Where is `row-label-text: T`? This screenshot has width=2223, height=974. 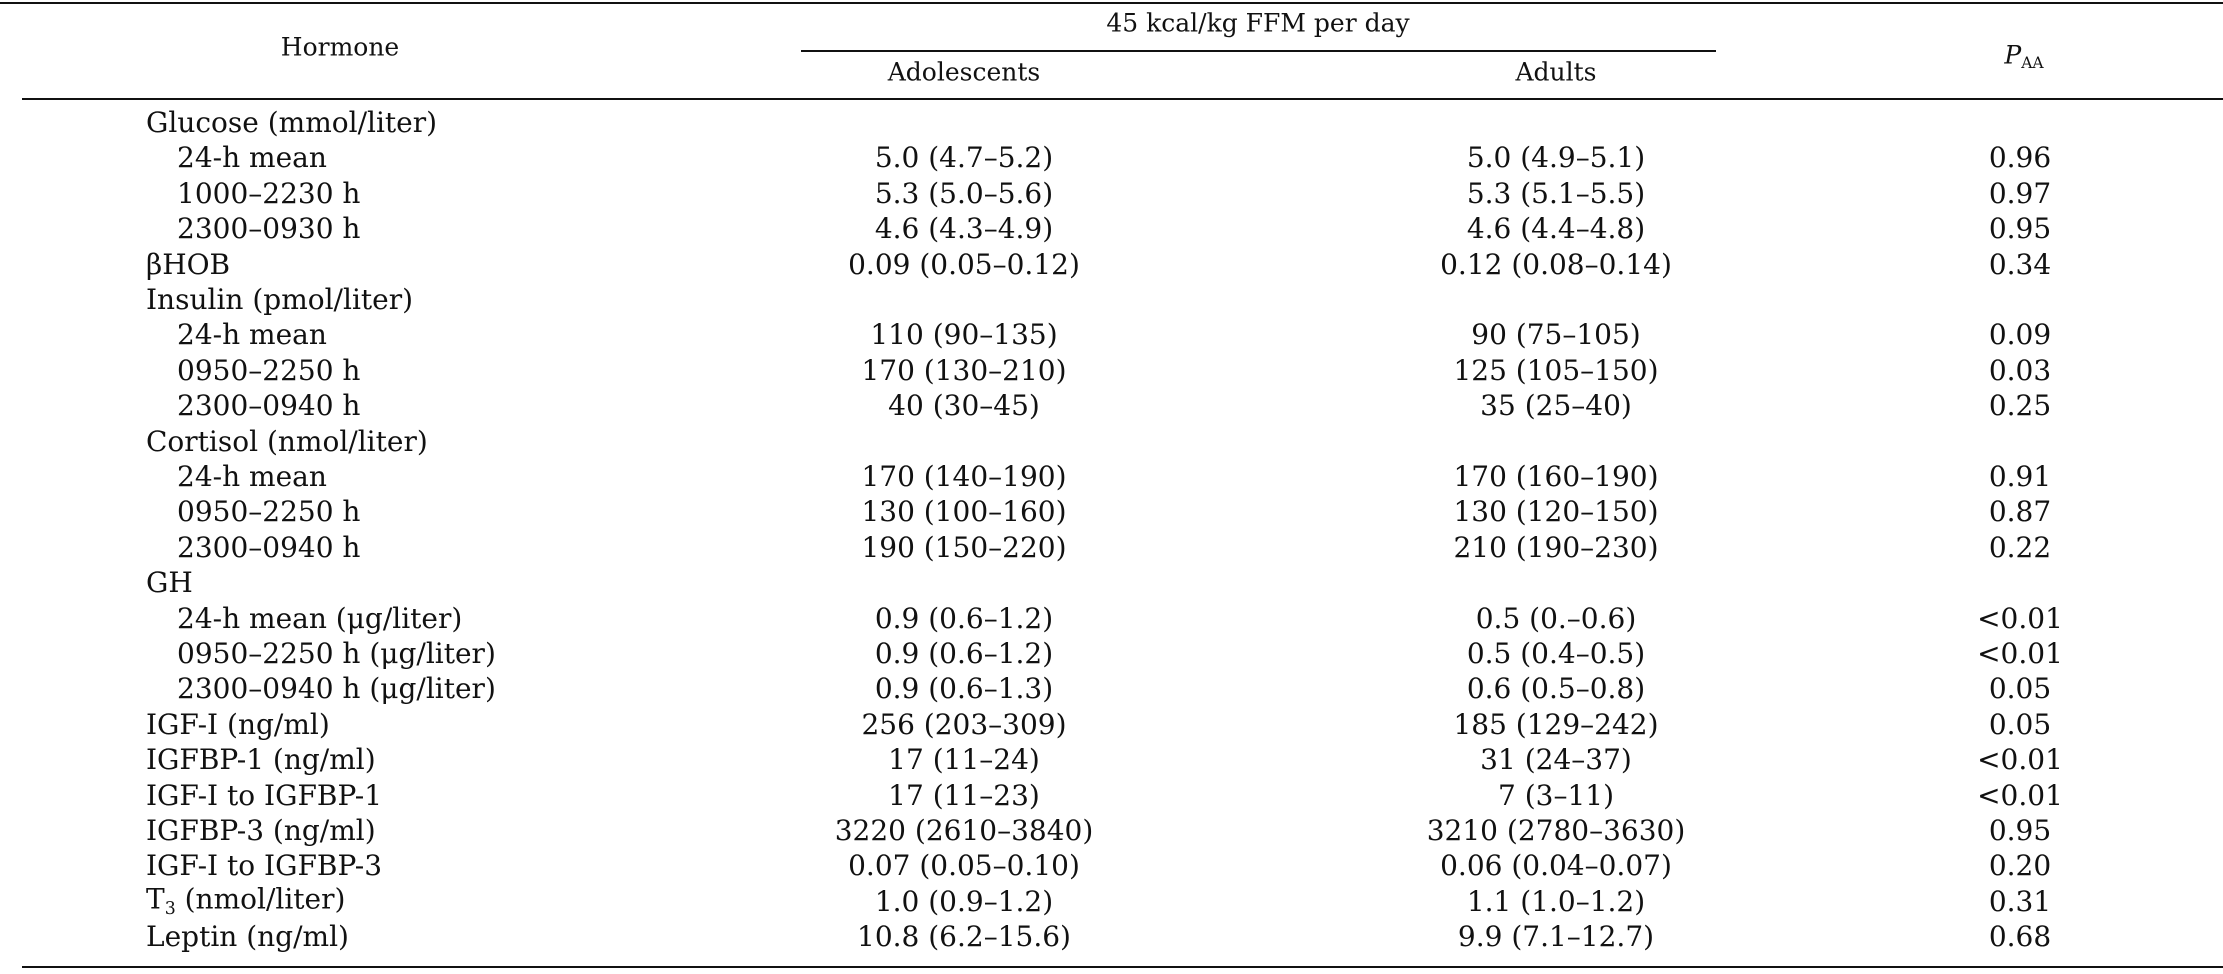
row-label-text: T is located at coordinates (155, 899).